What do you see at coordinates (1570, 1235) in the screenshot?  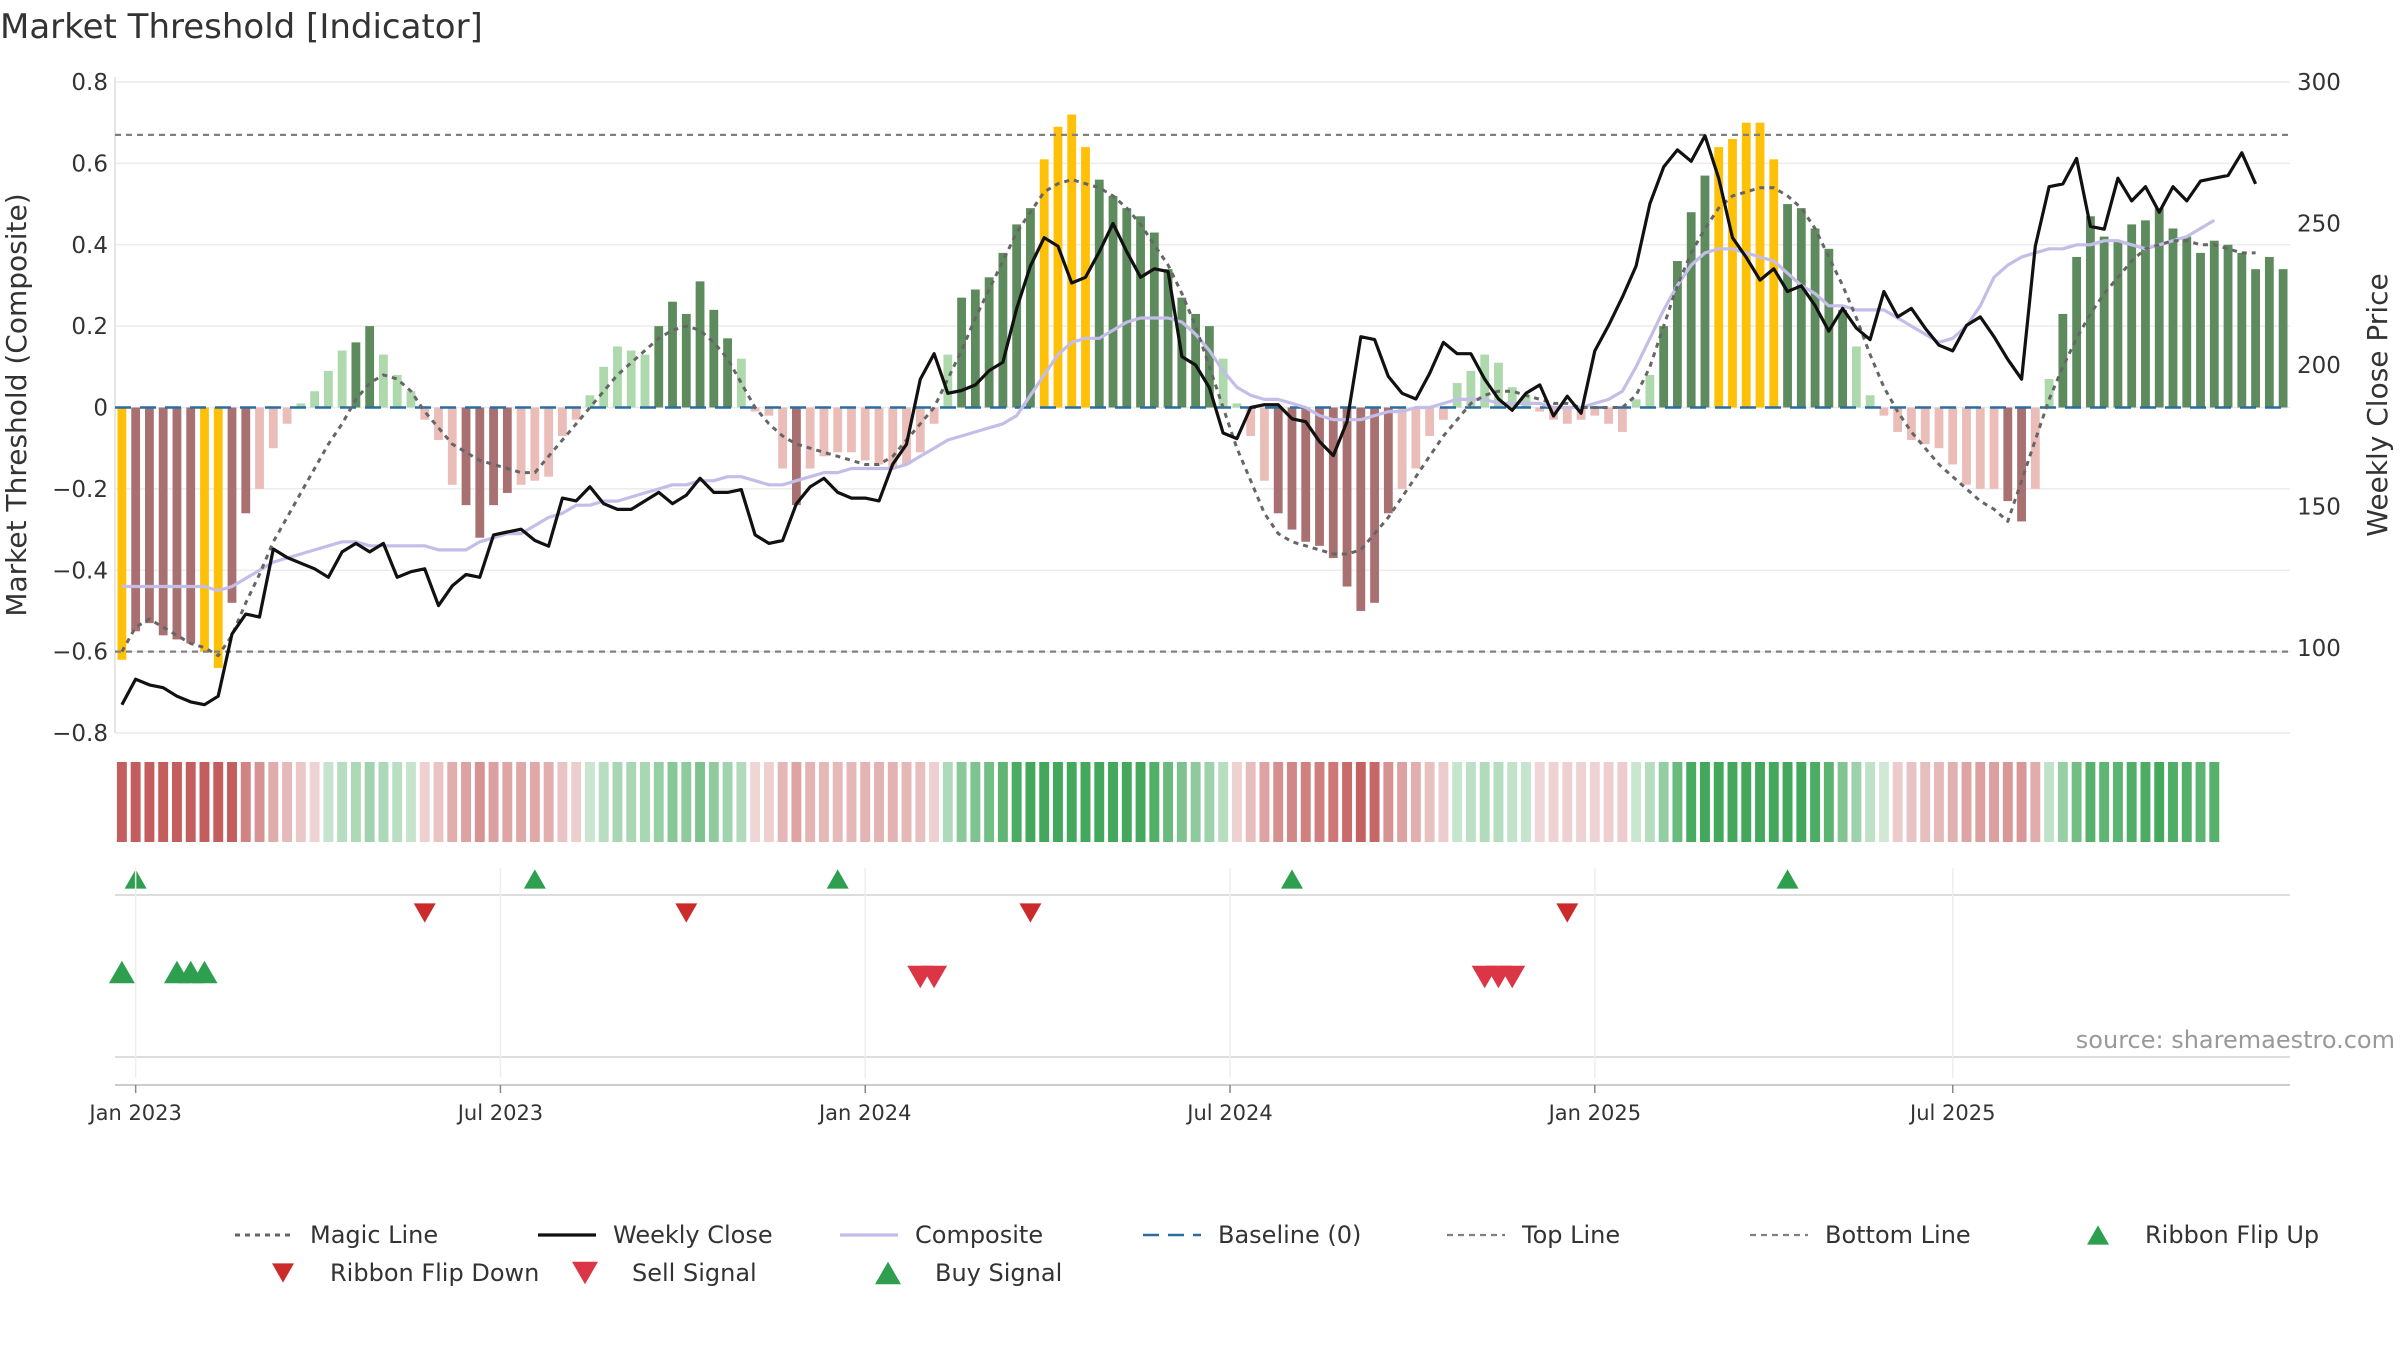 I see `legend-label-4: Top Line` at bounding box center [1570, 1235].